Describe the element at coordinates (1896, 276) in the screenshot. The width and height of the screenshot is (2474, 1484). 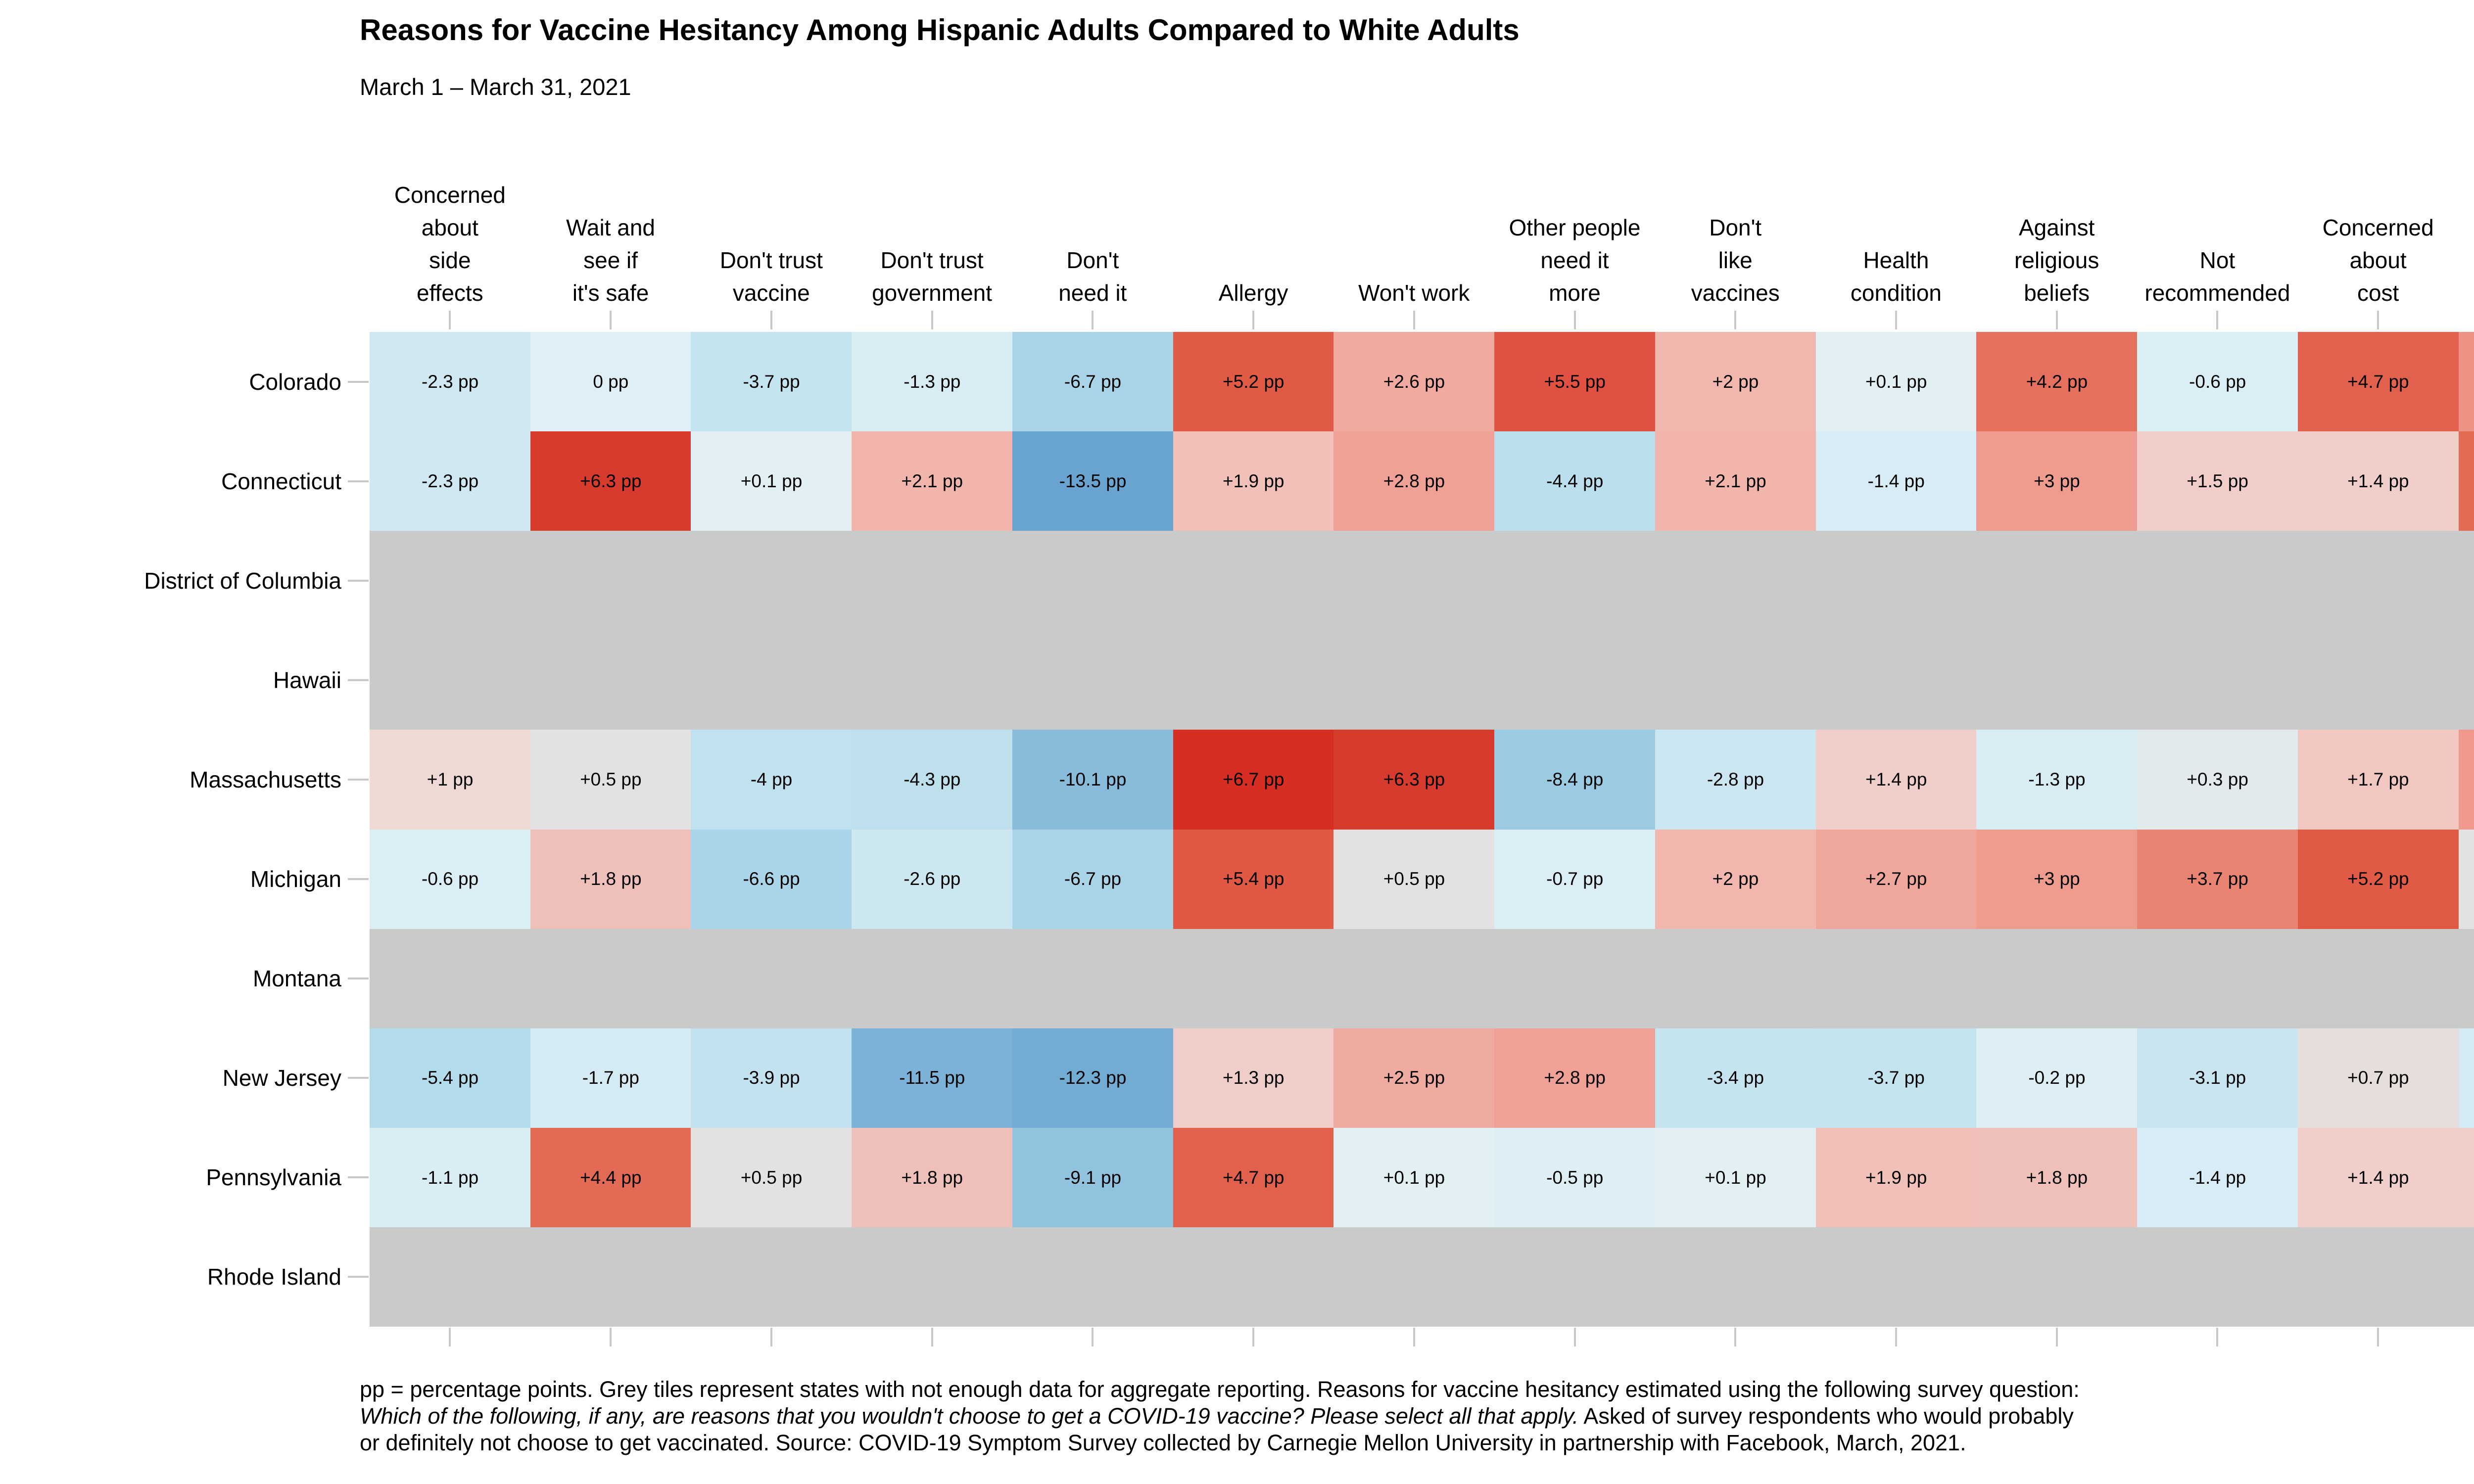
I see `column-header: Health condition` at that location.